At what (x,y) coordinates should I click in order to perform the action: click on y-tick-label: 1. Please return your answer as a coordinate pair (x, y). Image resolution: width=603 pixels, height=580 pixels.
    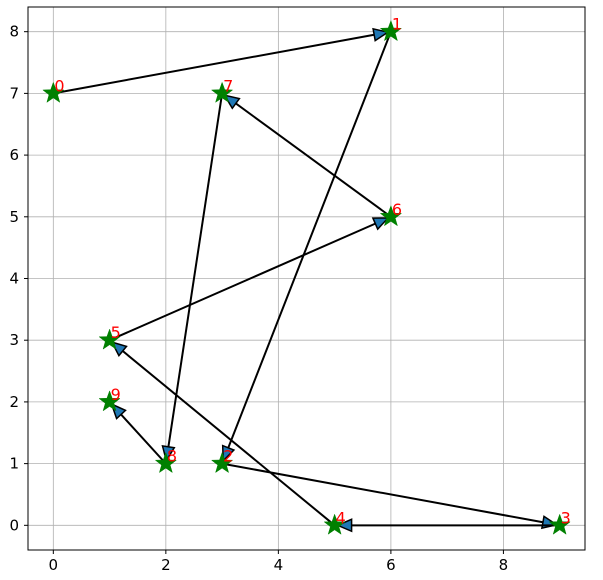
    Looking at the image, I should click on (14, 464).